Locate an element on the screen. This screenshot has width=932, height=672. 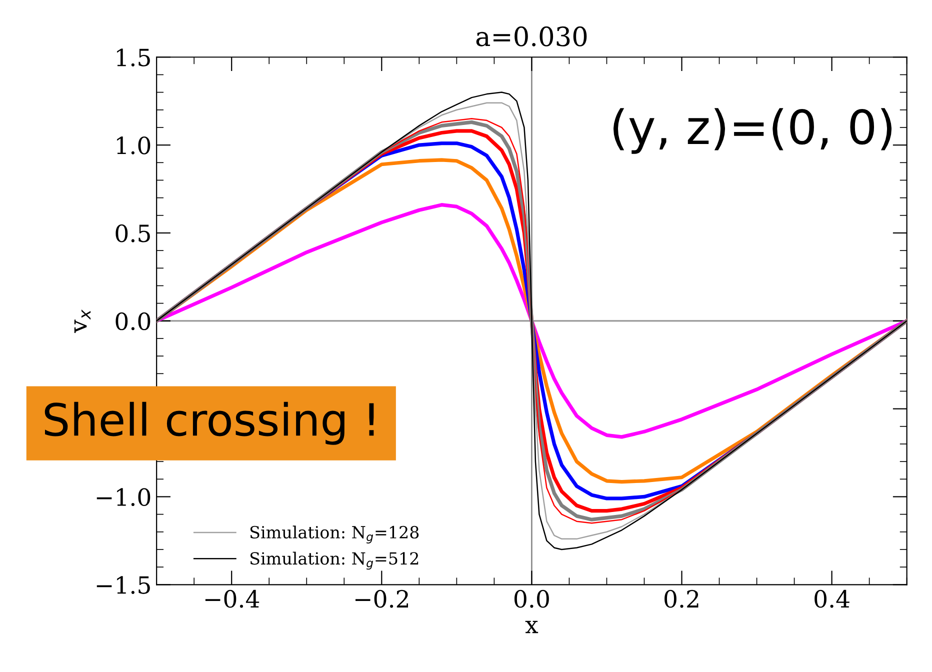
y-tick-label: 0.5 is located at coordinates (133, 233).